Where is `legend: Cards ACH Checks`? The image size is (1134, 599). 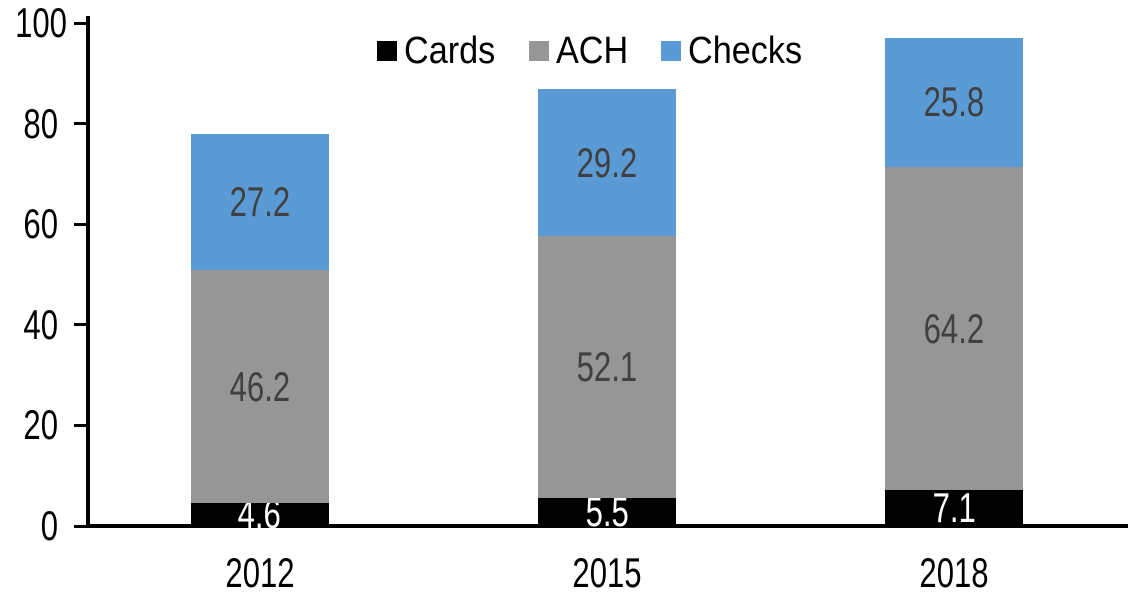
legend: Cards ACH Checks is located at coordinates (595, 51).